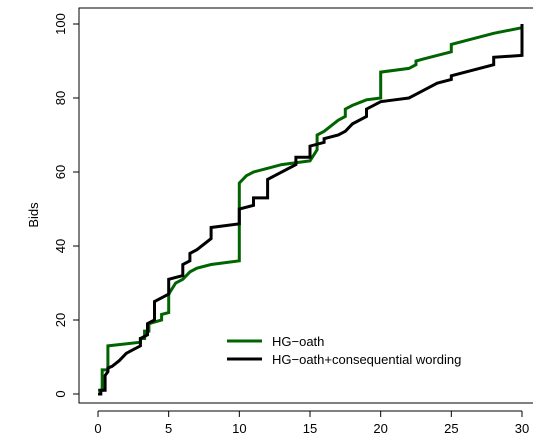  What do you see at coordinates (239, 428) in the screenshot?
I see `x-tick-label: 10` at bounding box center [239, 428].